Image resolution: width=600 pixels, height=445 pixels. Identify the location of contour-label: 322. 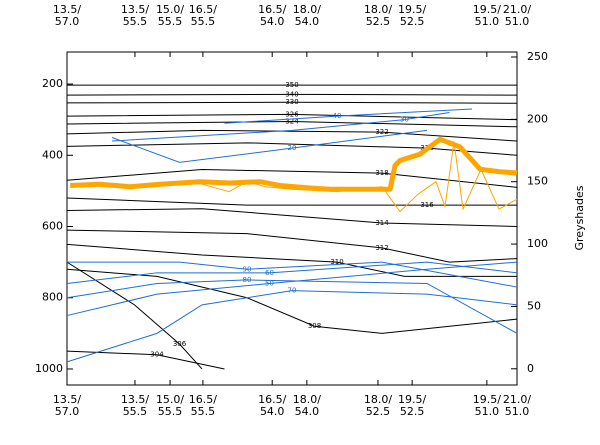
(381, 132).